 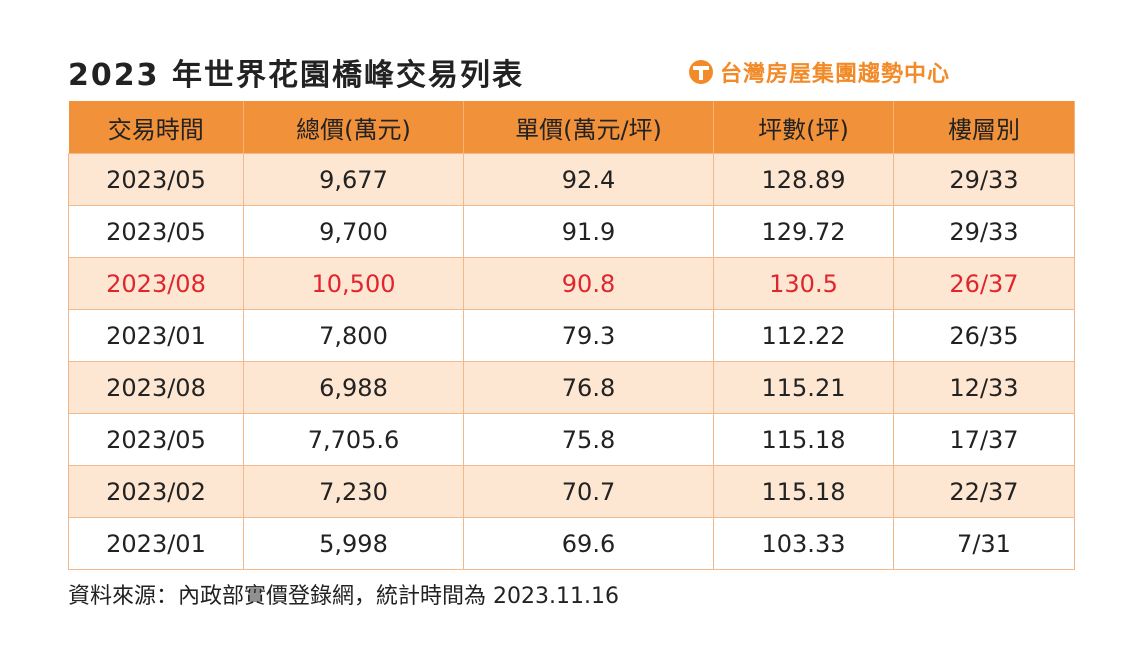 I want to click on table-row-highlighted: 2023/08 10,500 90.8 130.5 26/37, so click(x=571, y=283).